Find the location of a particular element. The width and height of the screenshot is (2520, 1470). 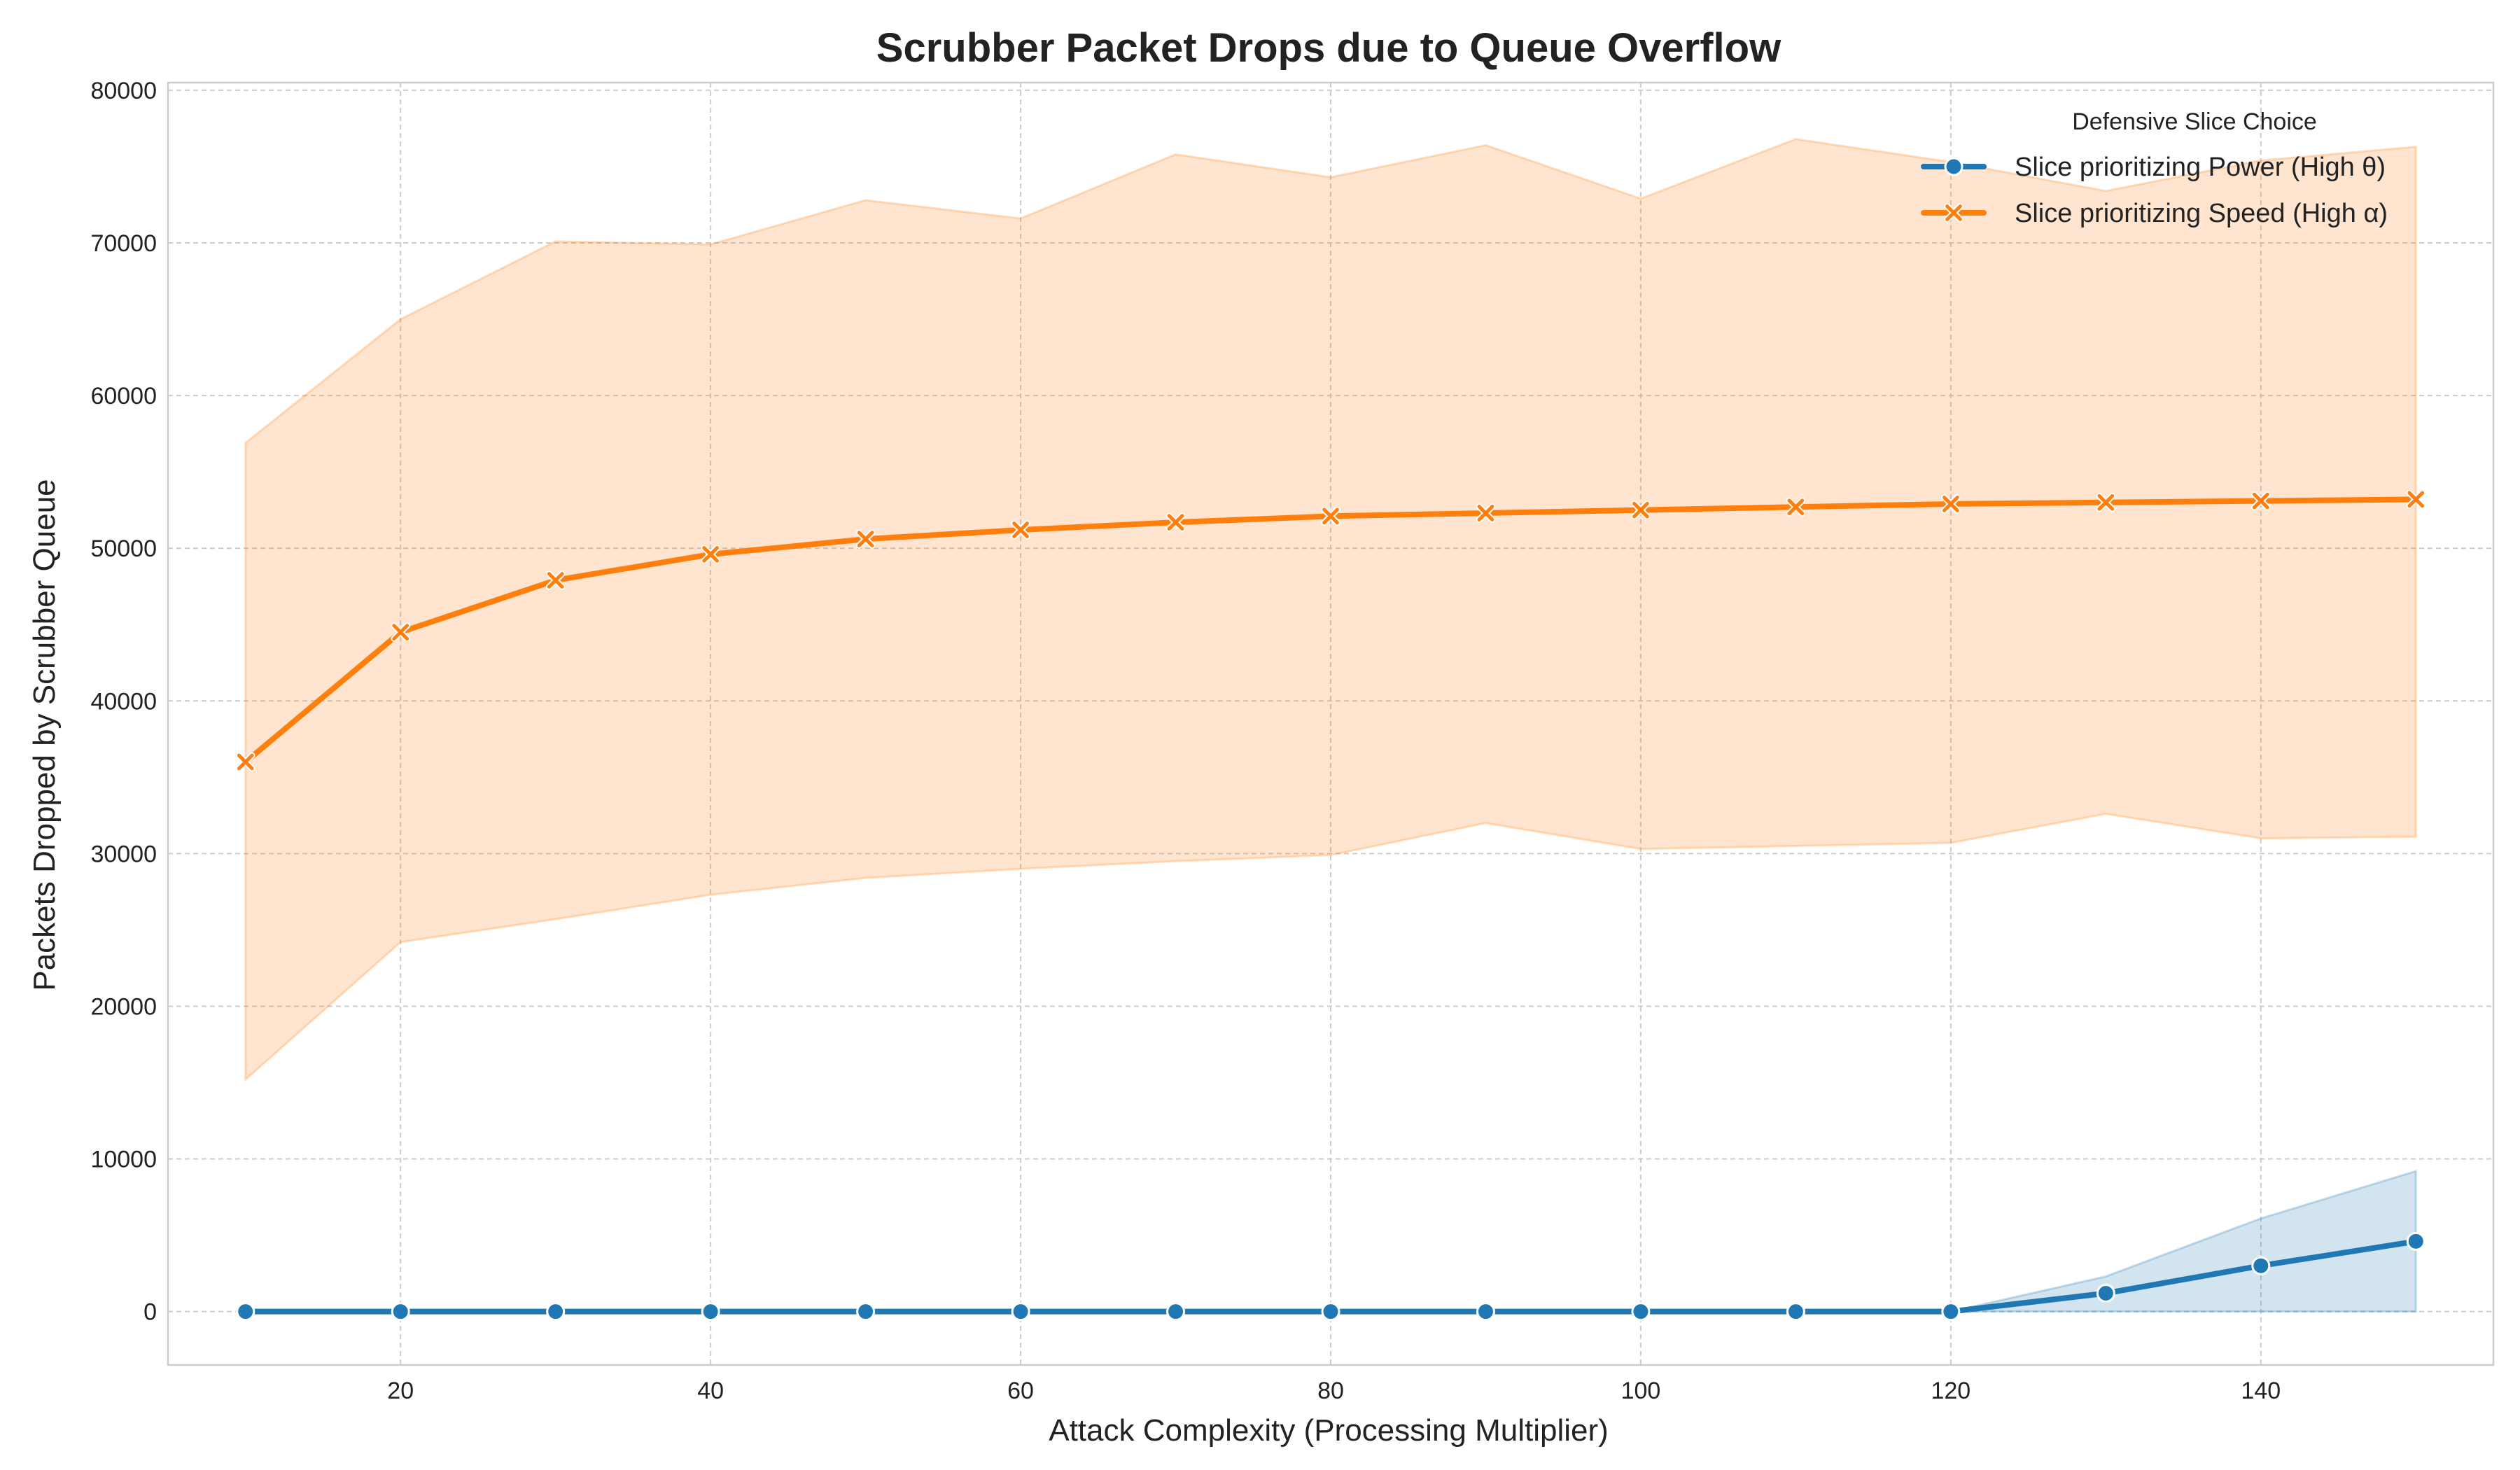

point-series-1-1-stroke is located at coordinates (401, 632).